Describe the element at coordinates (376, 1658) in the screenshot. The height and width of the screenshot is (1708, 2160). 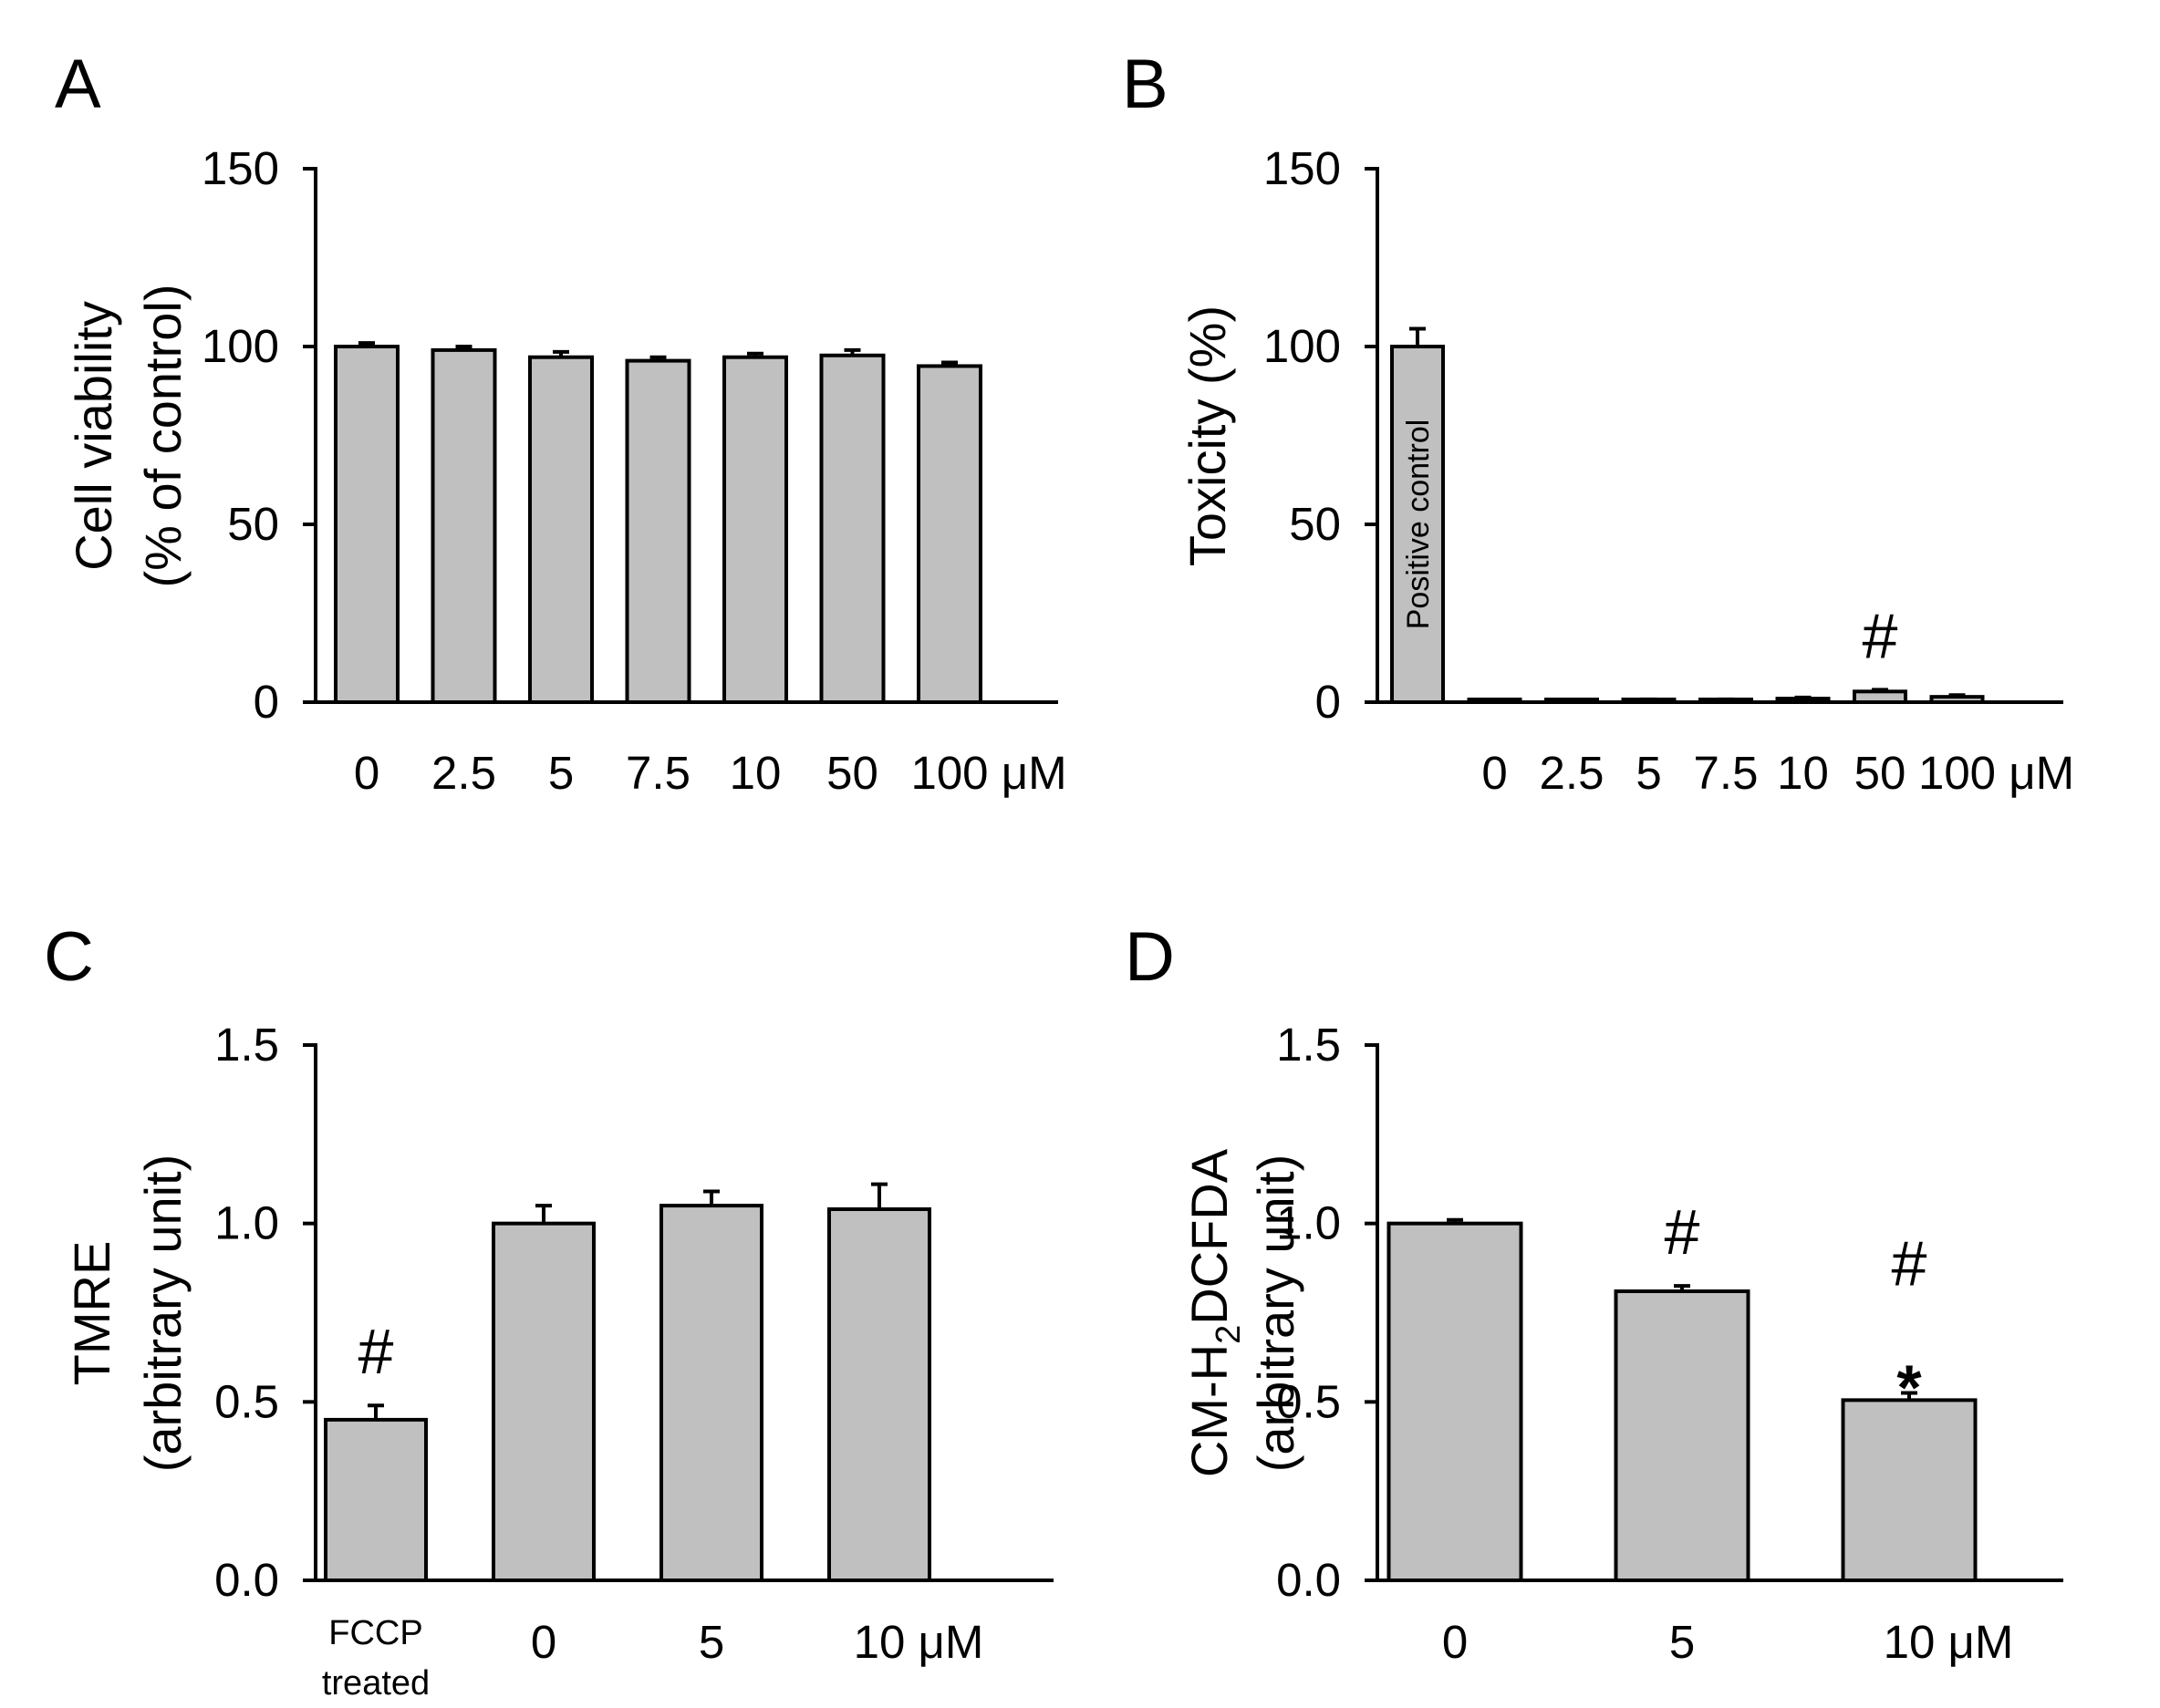
I see `x-tick-label: FCCP treated` at that location.